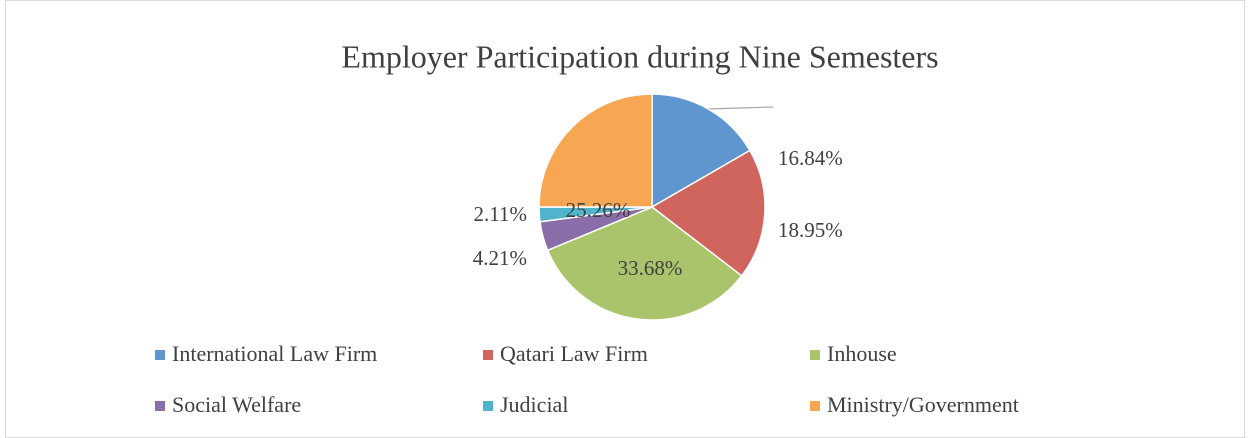 The height and width of the screenshot is (438, 1251). What do you see at coordinates (810, 158) in the screenshot?
I see `data-label: 16.84%` at bounding box center [810, 158].